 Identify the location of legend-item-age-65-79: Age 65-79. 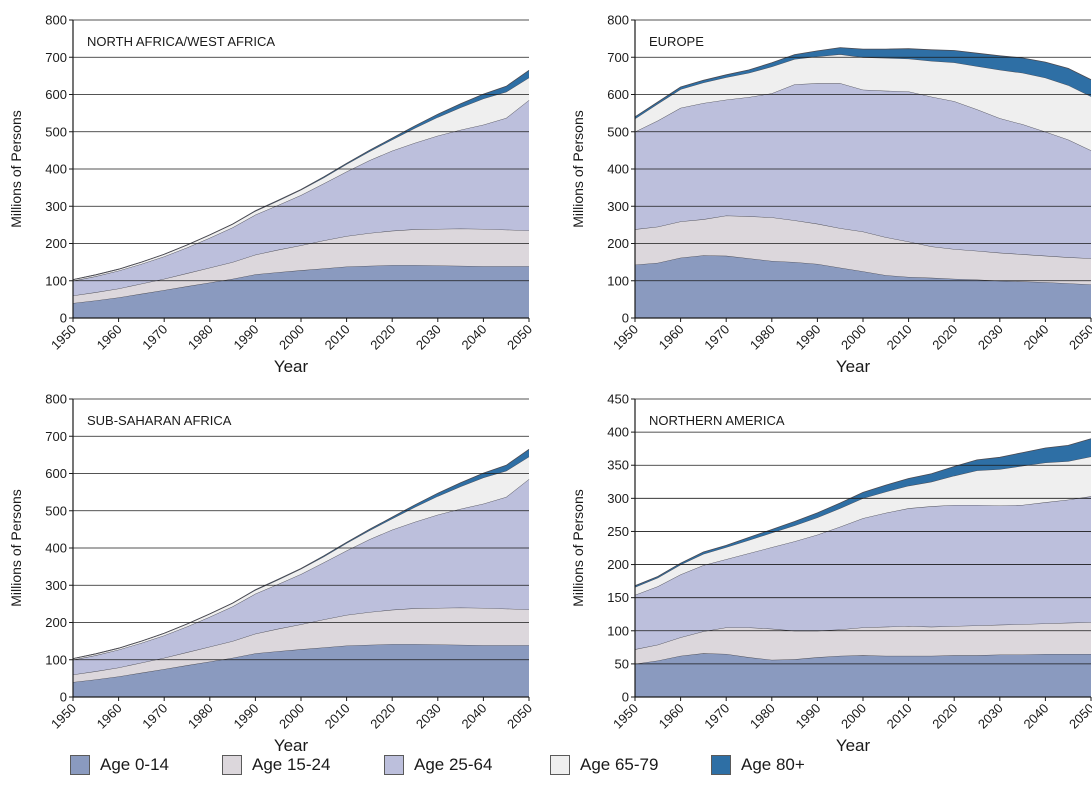
(604, 765).